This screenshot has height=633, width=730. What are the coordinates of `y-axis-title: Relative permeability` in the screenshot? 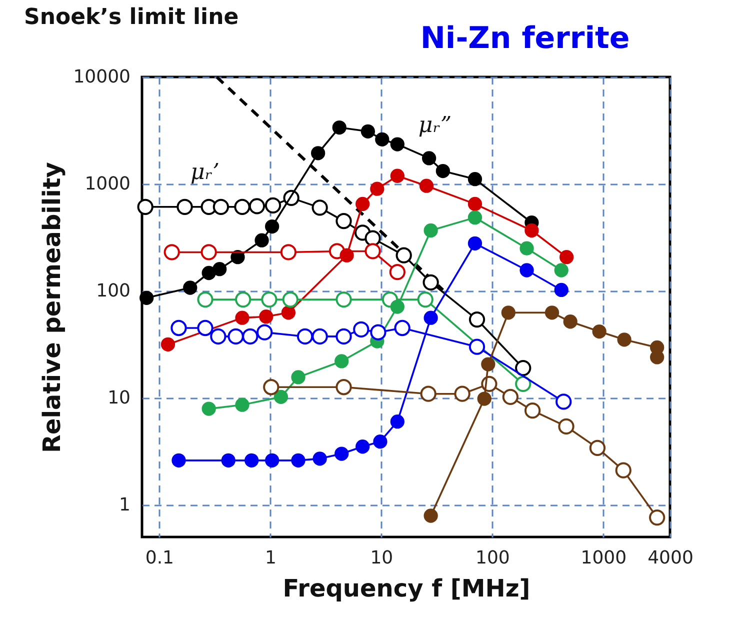 It's located at (52, 307).